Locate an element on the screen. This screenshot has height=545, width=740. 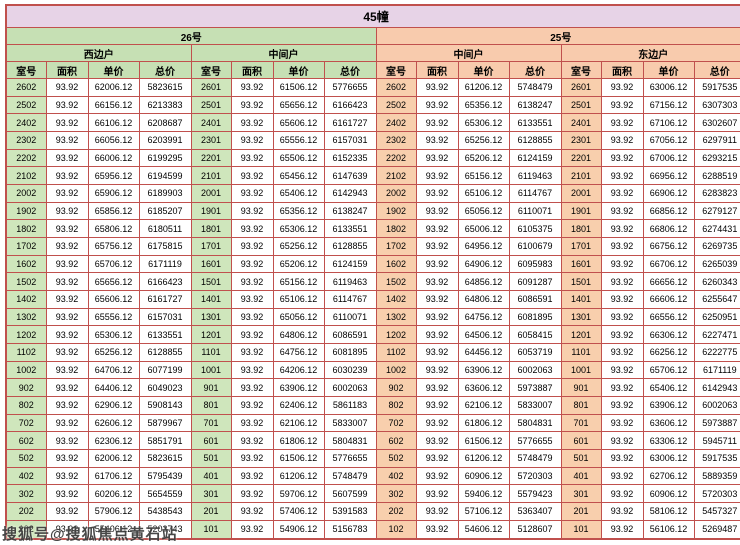
section-header-row: 26号 25号 is located at coordinates (372, 36).